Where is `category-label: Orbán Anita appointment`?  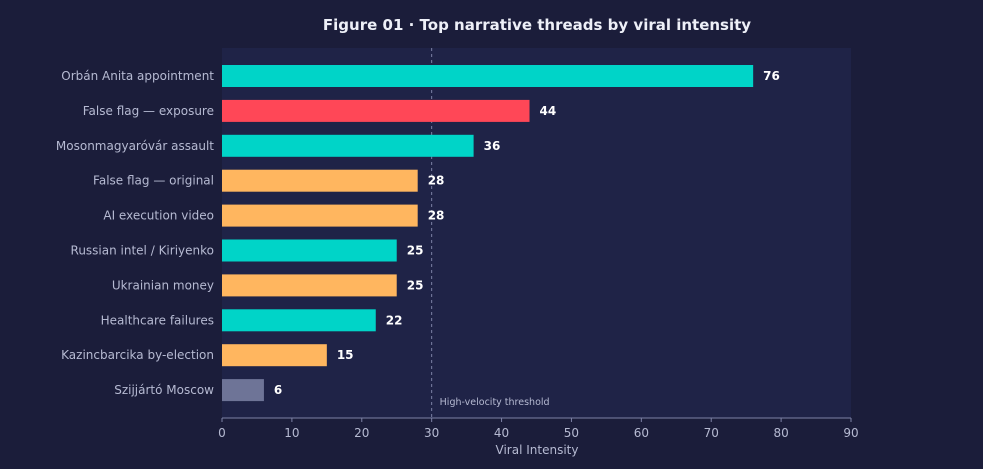 category-label: Orbán Anita appointment is located at coordinates (137, 76).